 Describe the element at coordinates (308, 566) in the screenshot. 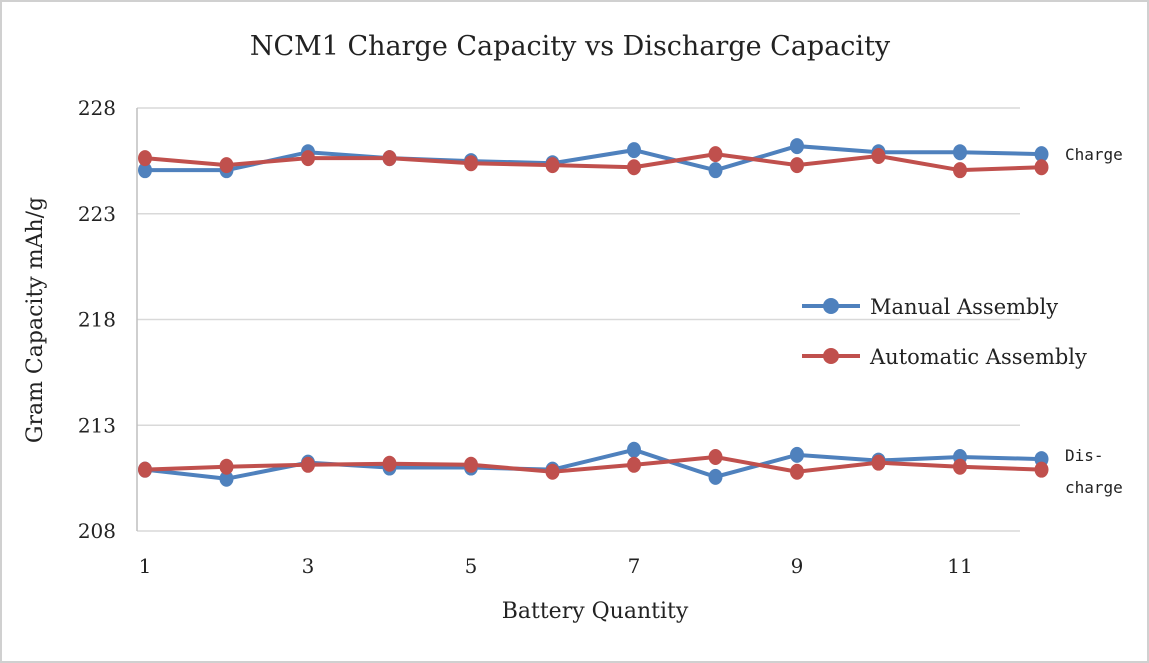

I see `x-tick-label: 3` at that location.